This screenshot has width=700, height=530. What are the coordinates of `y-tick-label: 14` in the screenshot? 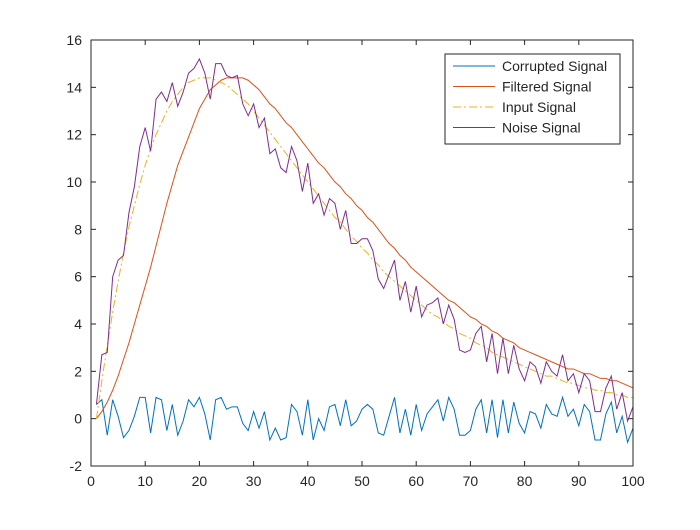 It's located at (74, 87).